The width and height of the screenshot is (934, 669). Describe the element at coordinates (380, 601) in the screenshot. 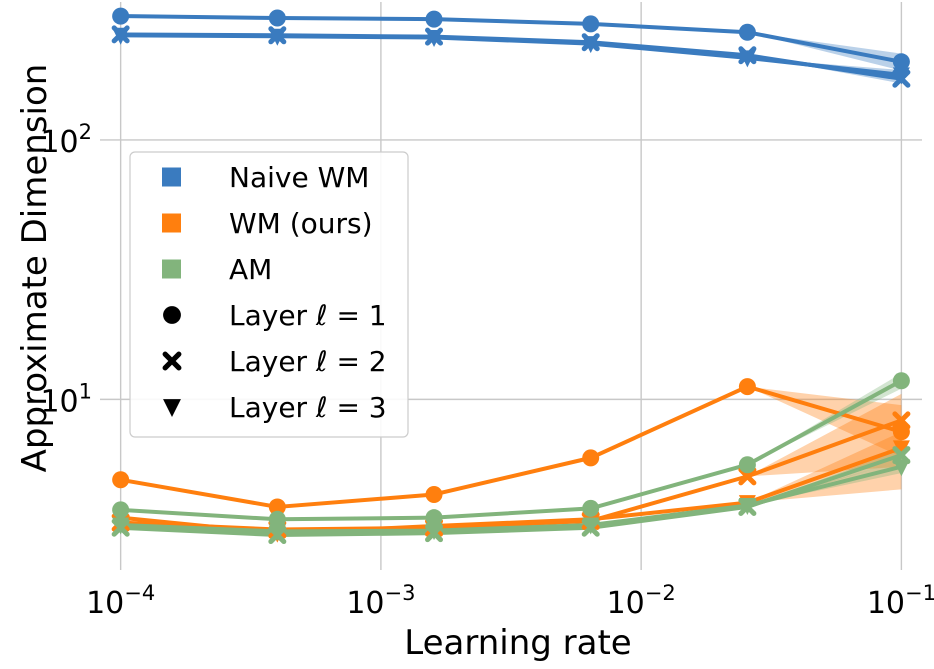

I see `x-tick-label: 10⁻³` at that location.